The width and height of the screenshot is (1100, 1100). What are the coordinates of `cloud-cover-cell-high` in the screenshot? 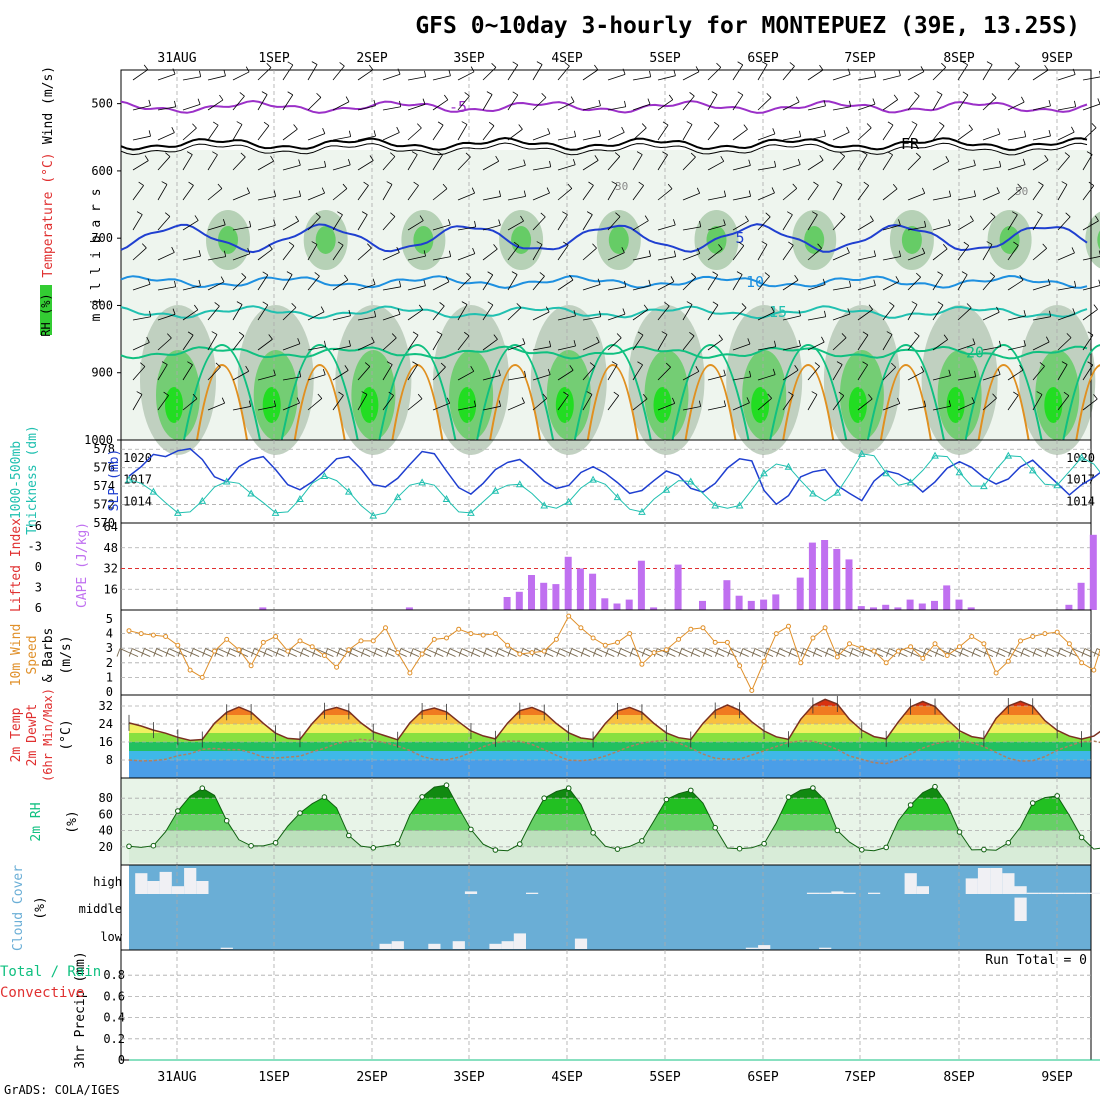 It's located at (190, 881).